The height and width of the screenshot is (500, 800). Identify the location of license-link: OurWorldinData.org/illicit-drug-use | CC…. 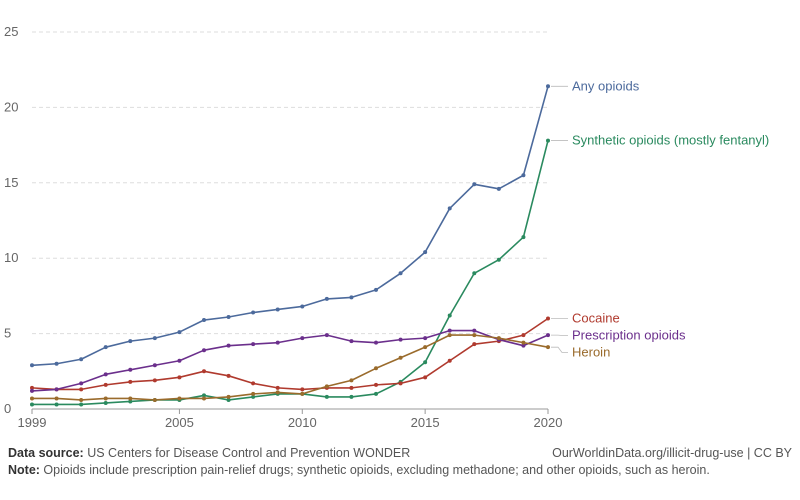
(672, 453).